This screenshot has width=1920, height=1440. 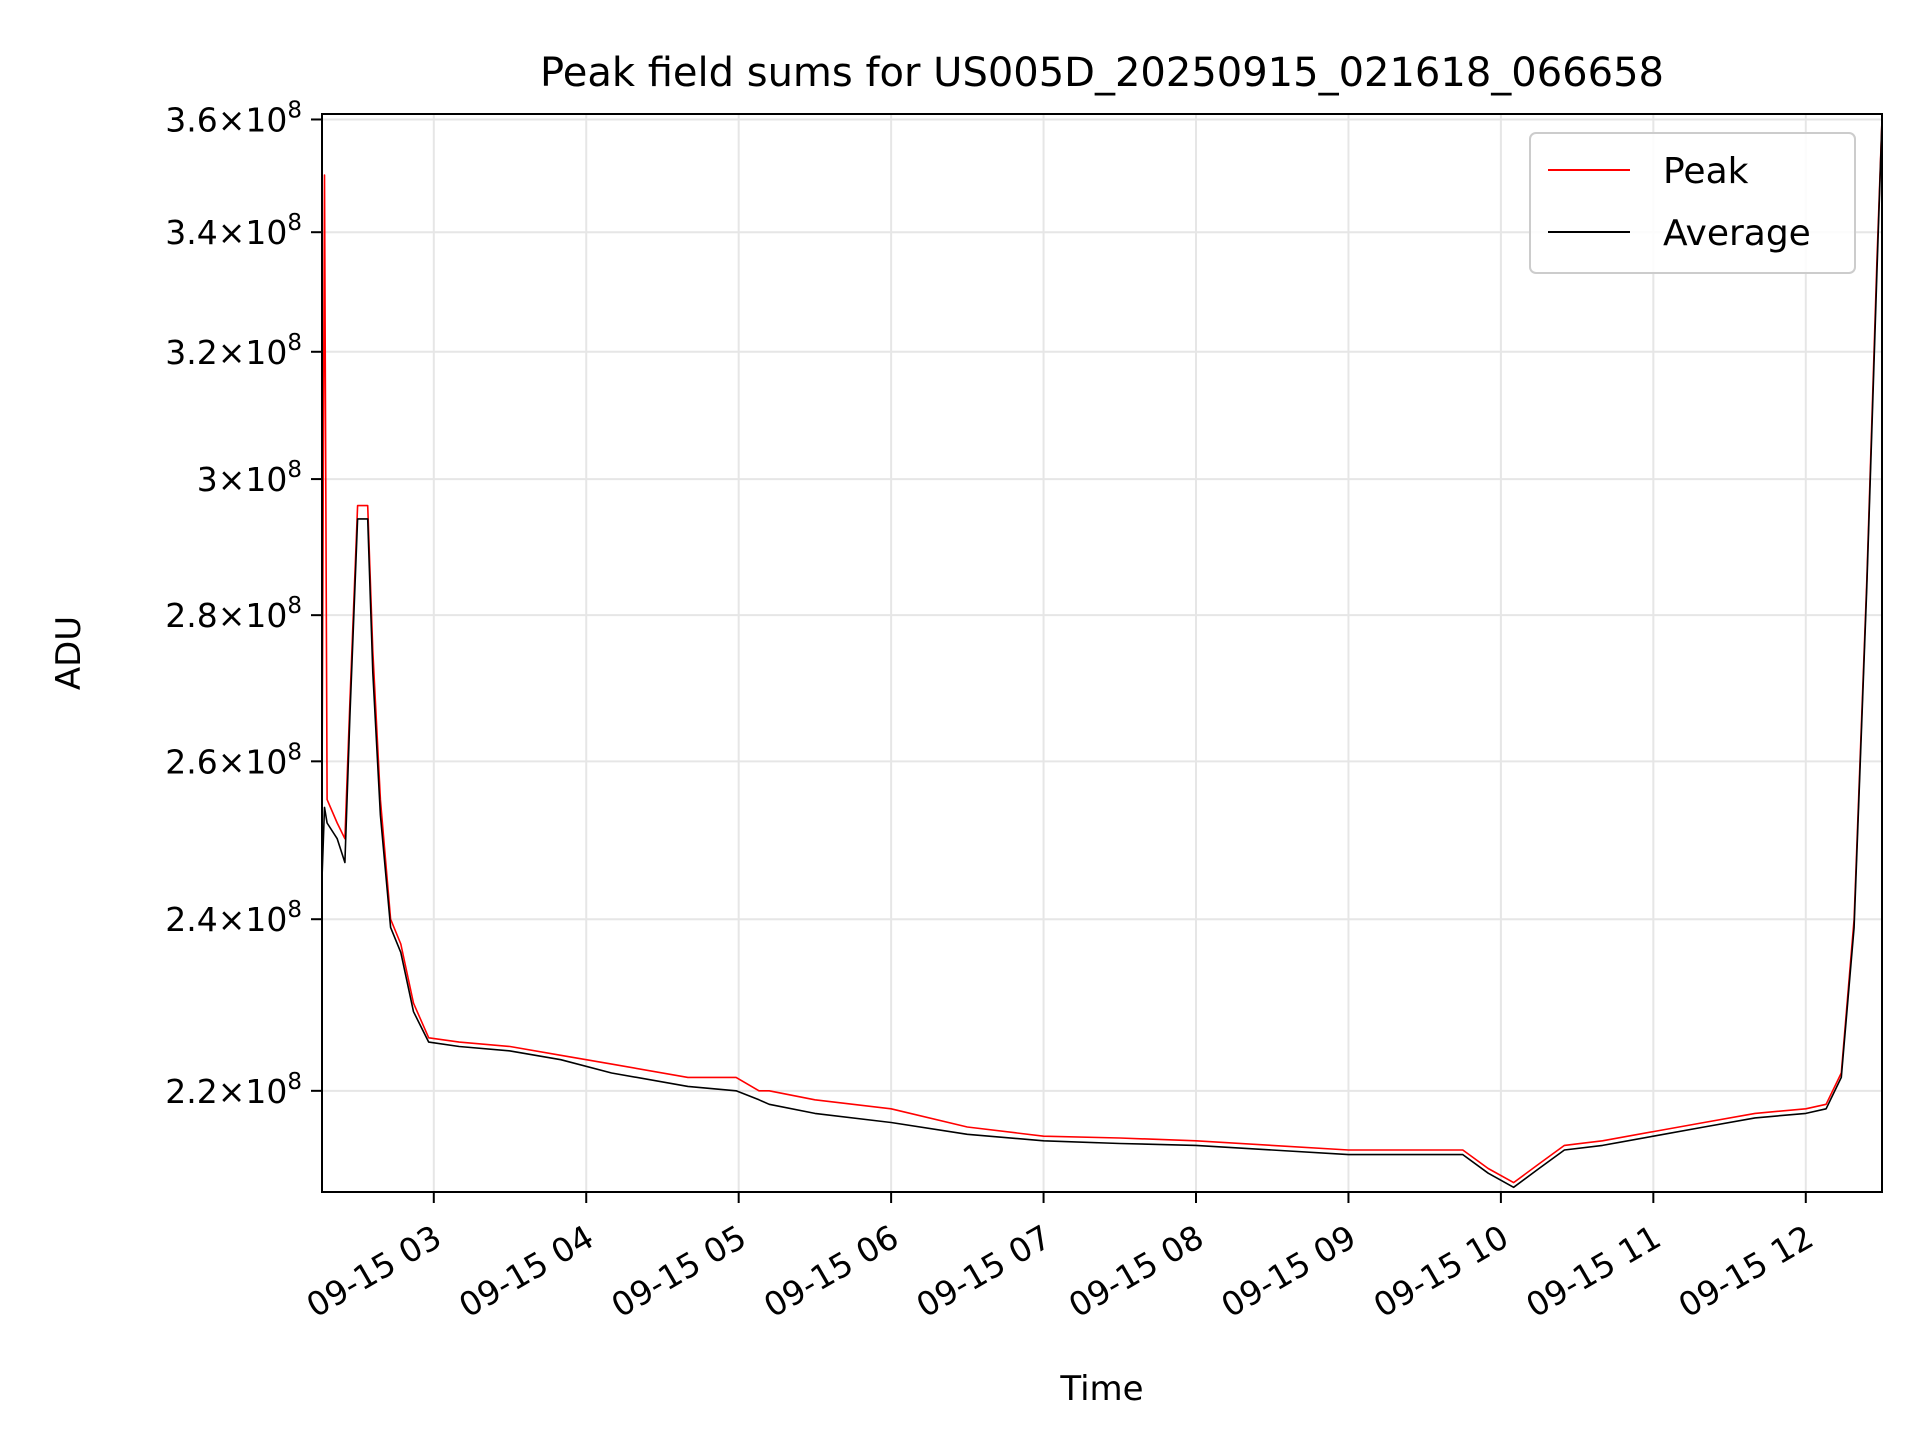 What do you see at coordinates (69, 653) in the screenshot?
I see `y-axis-label: ADU` at bounding box center [69, 653].